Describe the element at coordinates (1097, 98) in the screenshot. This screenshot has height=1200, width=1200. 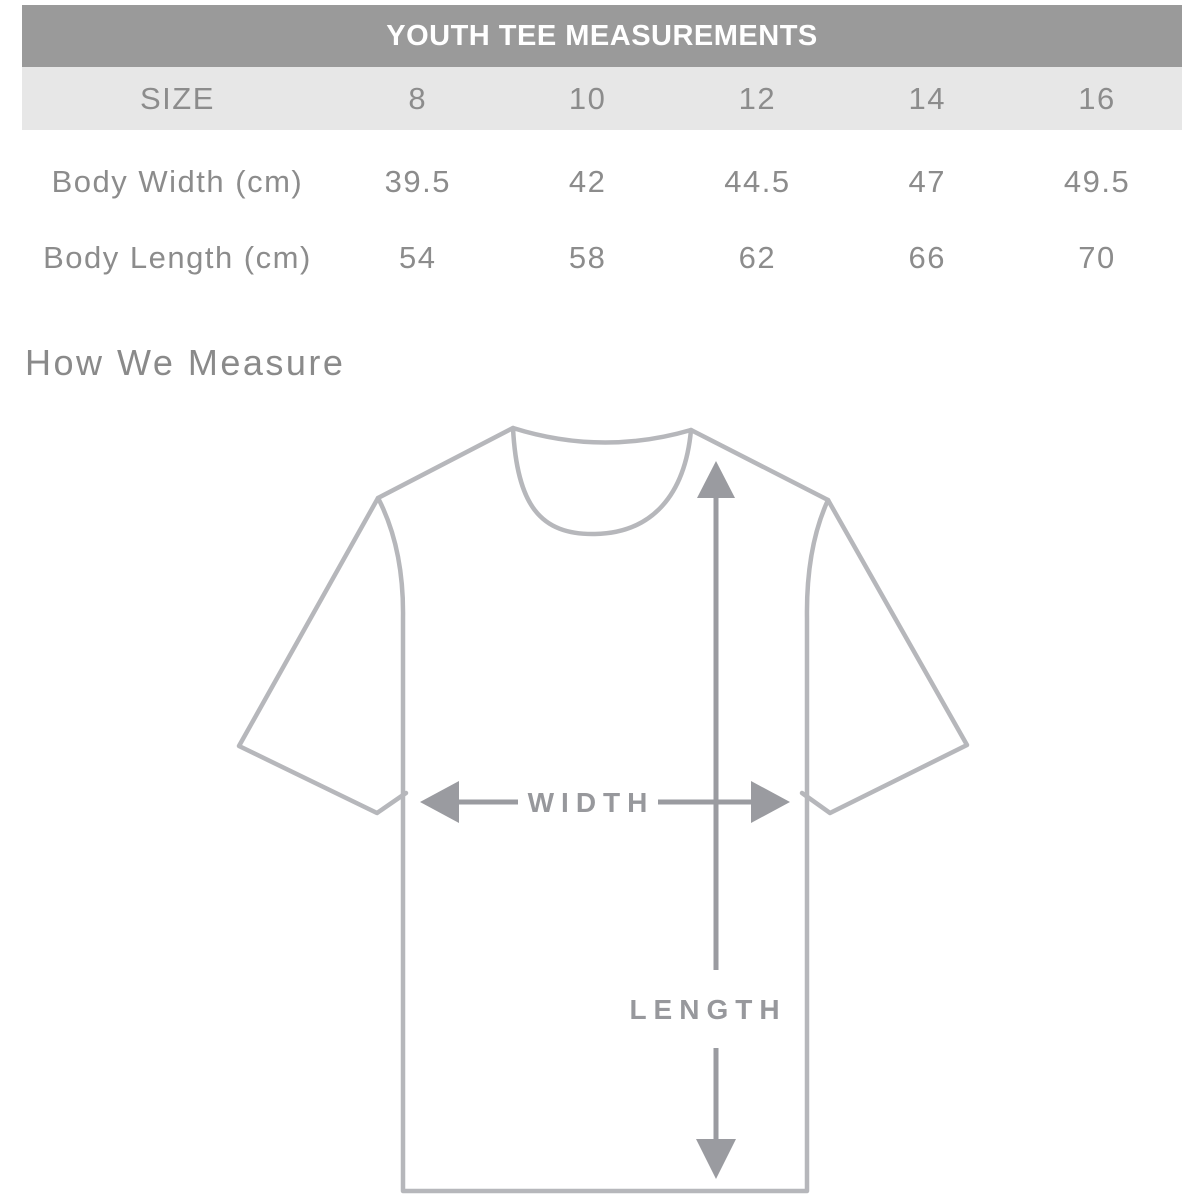
I see `column-header-16: 16` at that location.